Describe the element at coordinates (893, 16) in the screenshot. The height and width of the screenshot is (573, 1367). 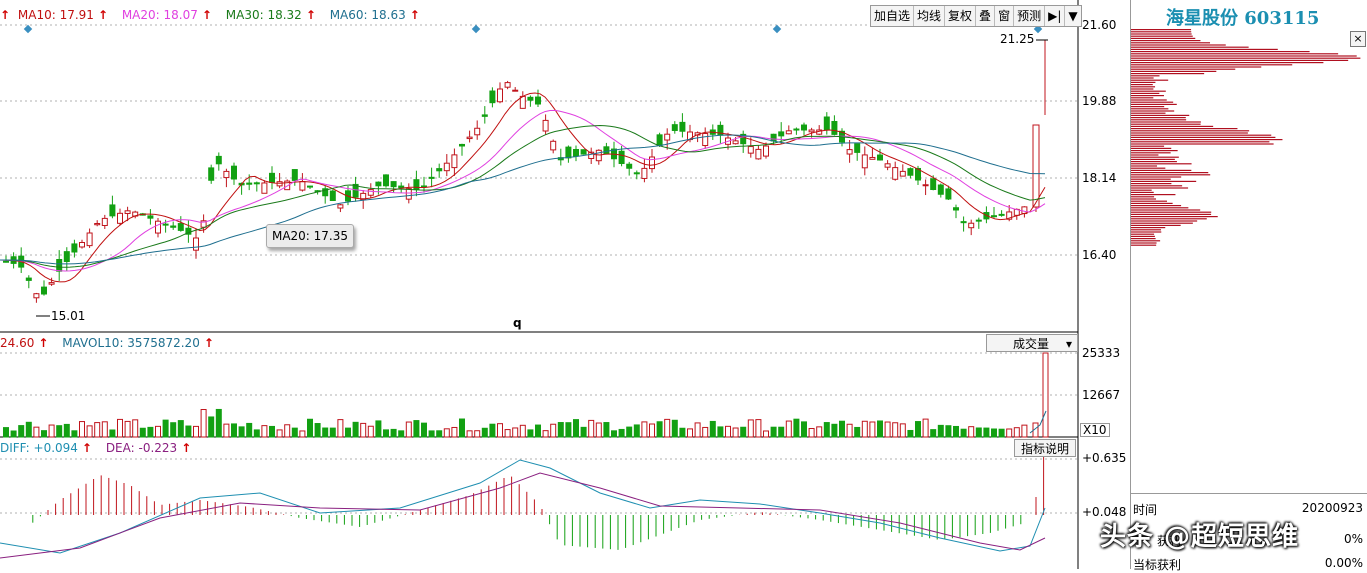
I see `add-watchlist-button: 加自选` at that location.